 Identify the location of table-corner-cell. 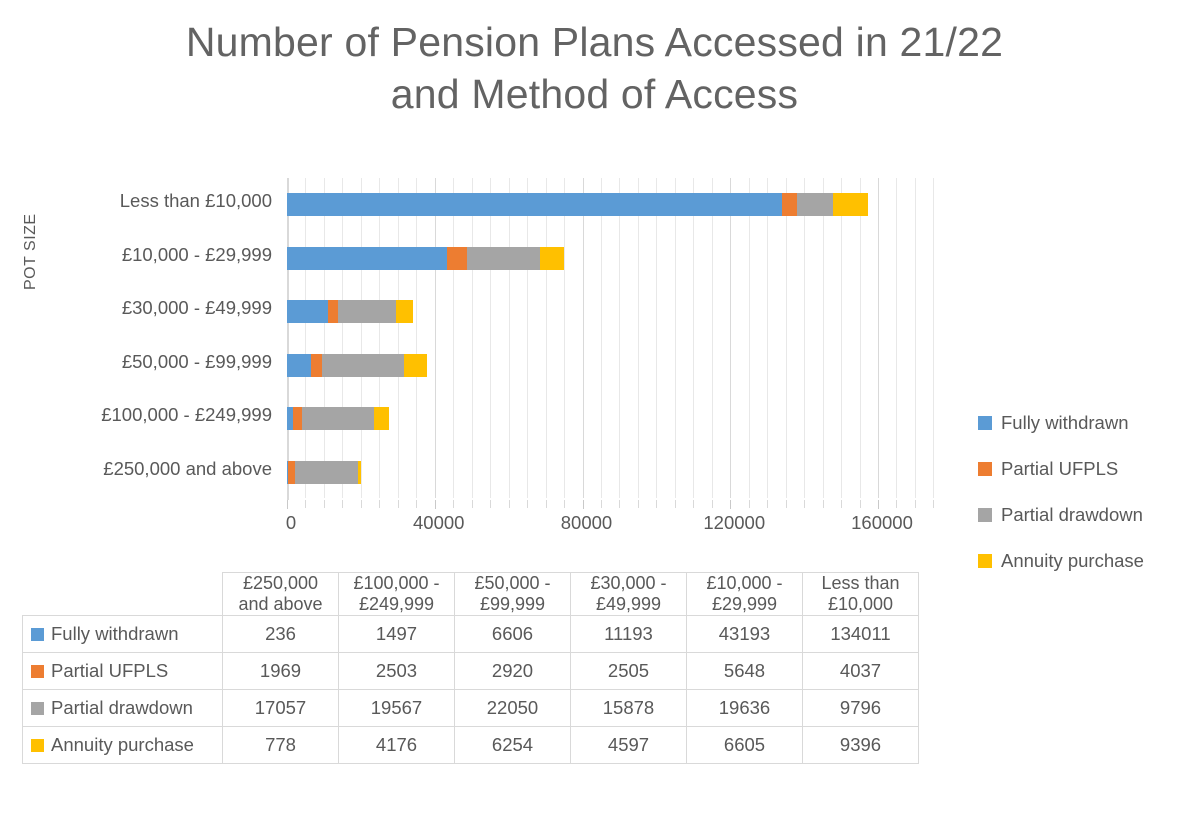
(123, 594).